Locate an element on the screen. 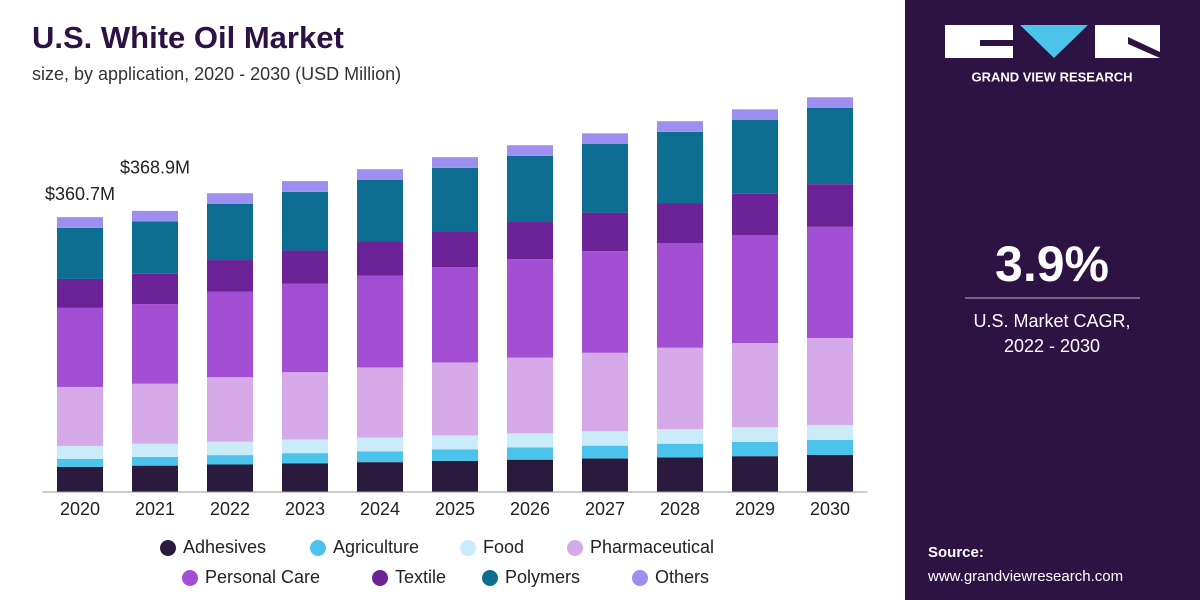 The height and width of the screenshot is (600, 1200). legend-label: Others is located at coordinates (682, 577).